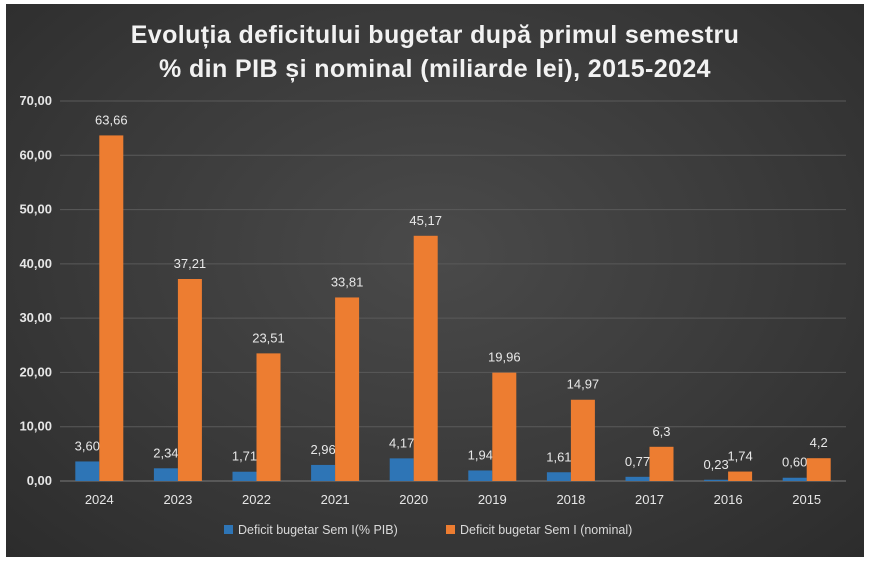  I want to click on legend-label: Deficit bugetar Sem I (nominal), so click(546, 530).